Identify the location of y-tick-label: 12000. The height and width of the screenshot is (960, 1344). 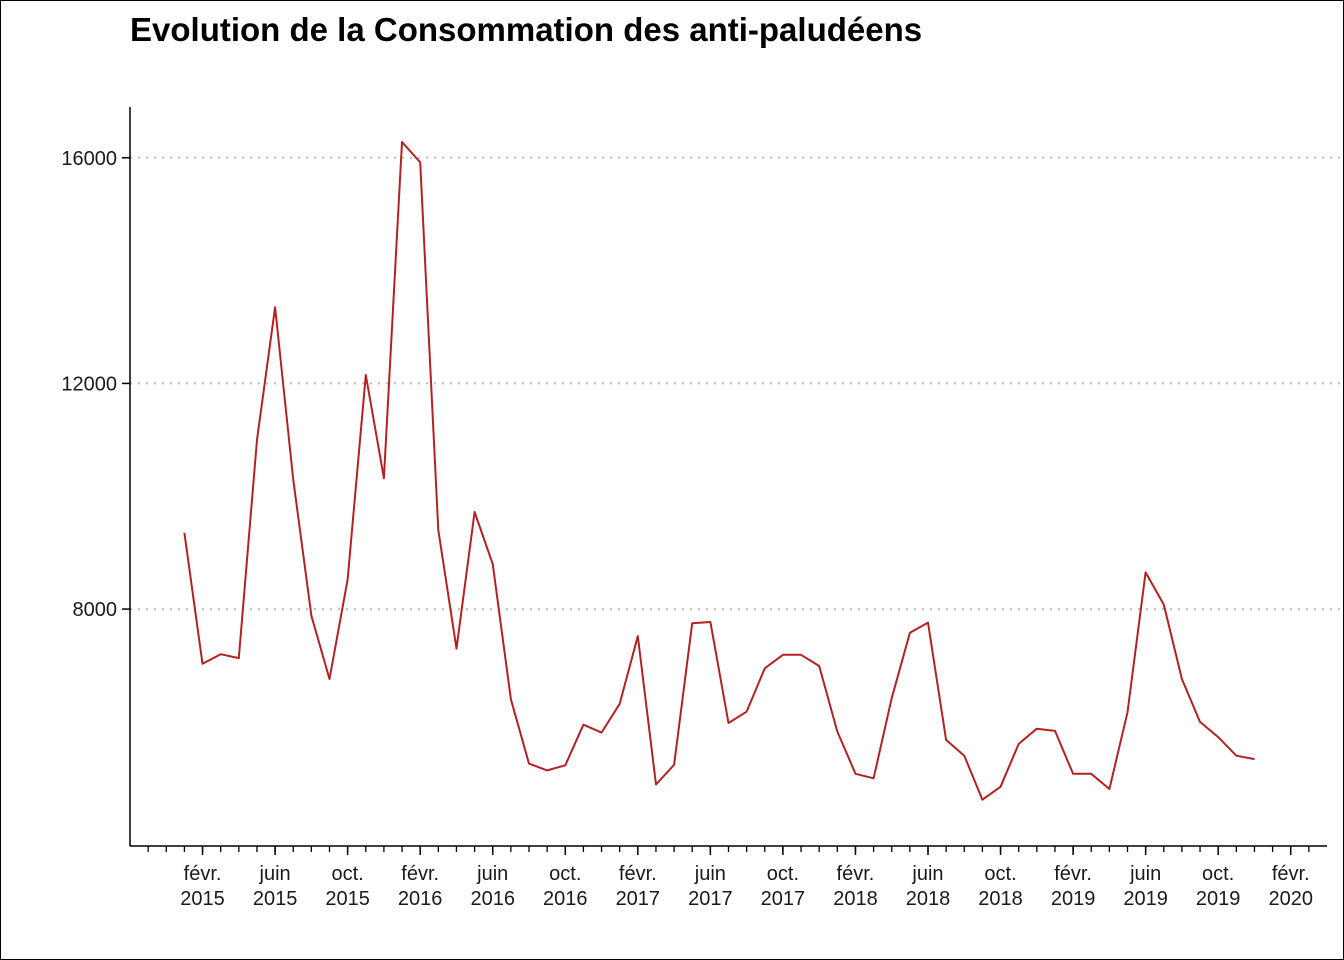
(89, 384).